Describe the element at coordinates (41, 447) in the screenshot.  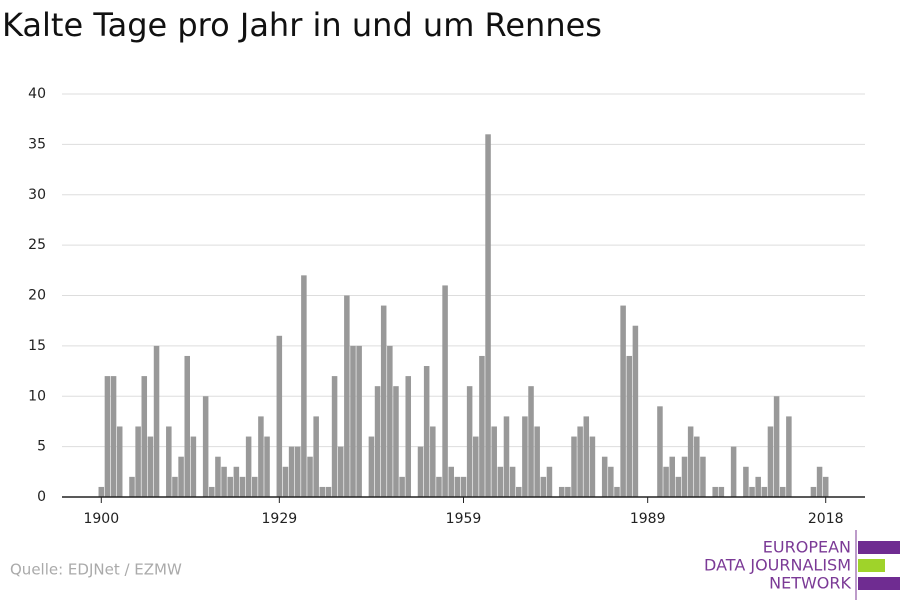
I see `y-tick-label: 5` at that location.